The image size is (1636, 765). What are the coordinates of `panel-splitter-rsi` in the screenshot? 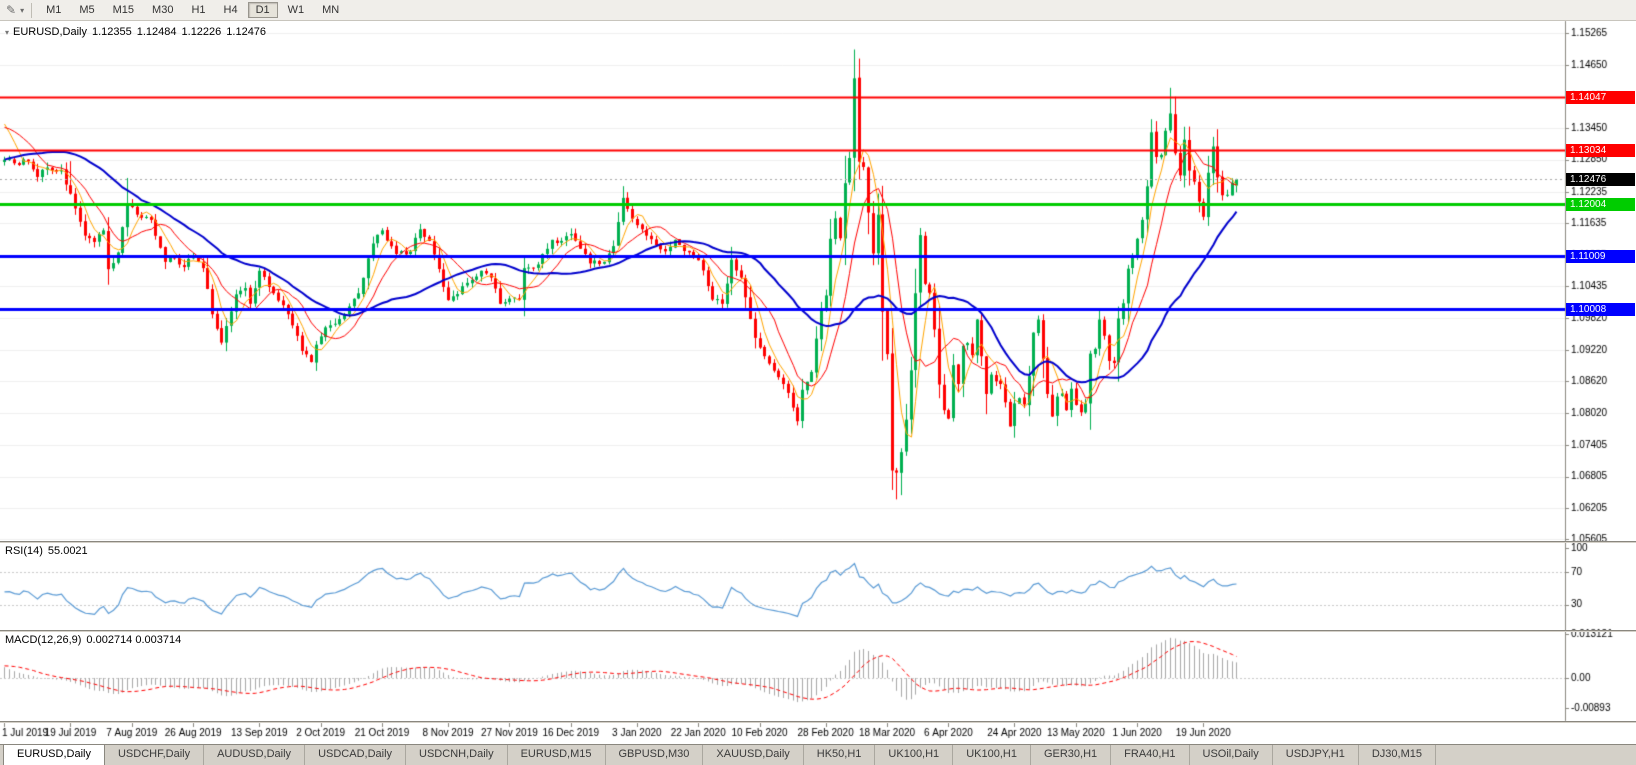 It's located at (818, 542).